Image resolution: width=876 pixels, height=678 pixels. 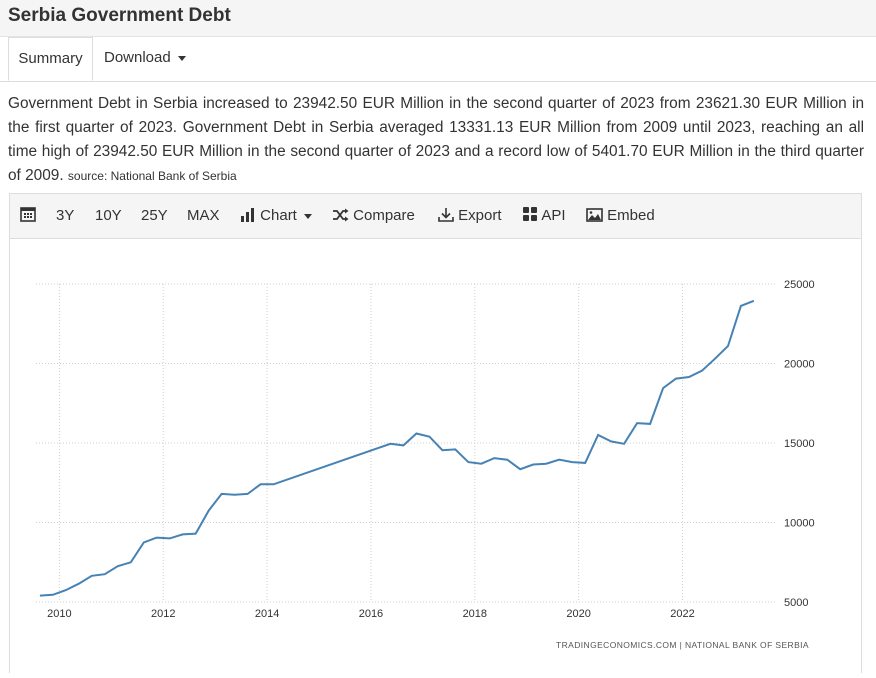 What do you see at coordinates (799, 285) in the screenshot?
I see `y-tick-label: 25000` at bounding box center [799, 285].